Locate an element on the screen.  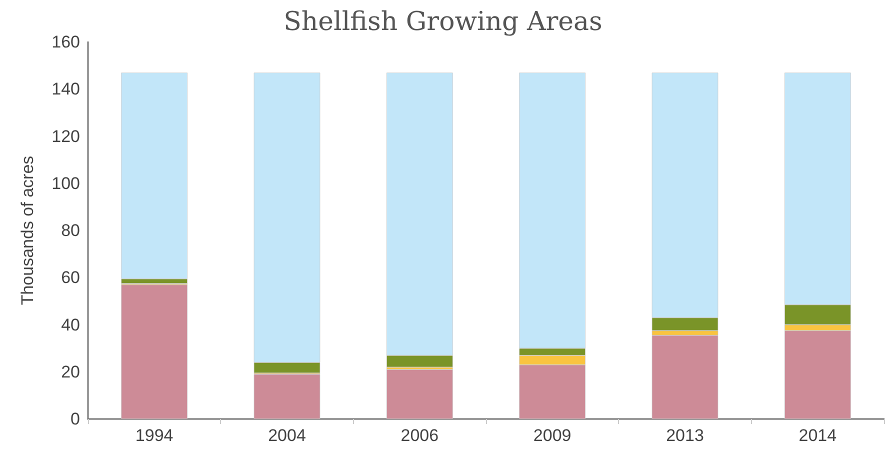
y-tick-label: 40 is located at coordinates (70, 324).